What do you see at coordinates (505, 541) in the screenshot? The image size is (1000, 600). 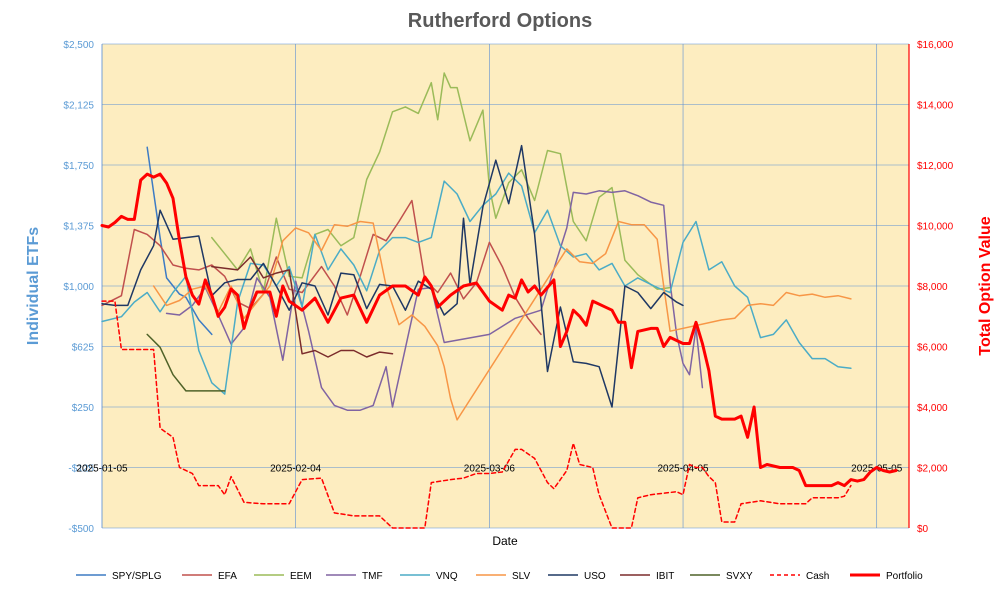 I see `x-axis-label: Date` at bounding box center [505, 541].